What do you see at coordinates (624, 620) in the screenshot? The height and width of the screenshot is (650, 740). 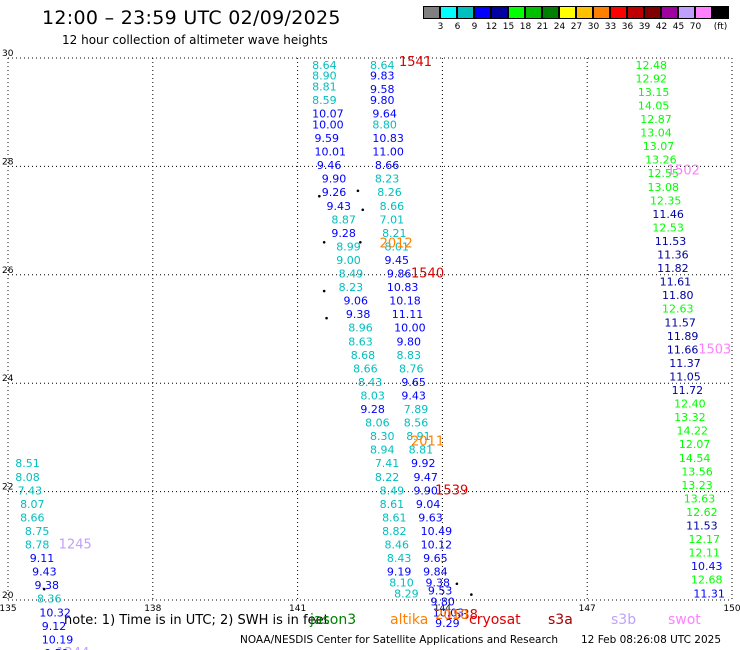 I see `legend-s3b: s3b` at bounding box center [624, 620].